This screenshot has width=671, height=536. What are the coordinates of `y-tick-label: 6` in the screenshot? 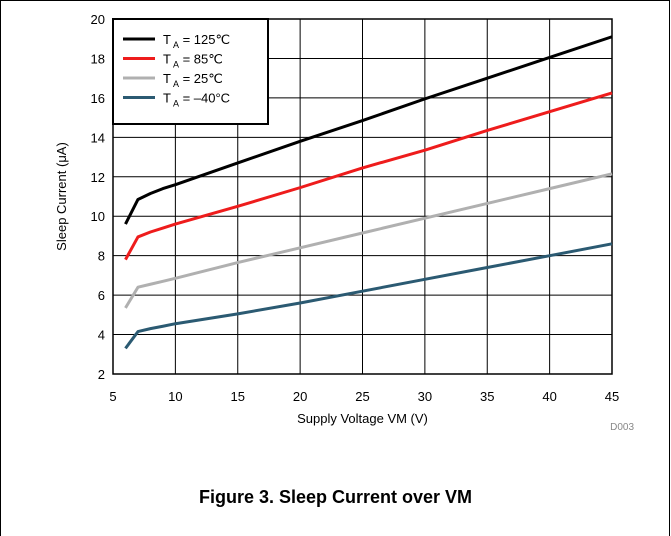 It's located at (101, 295).